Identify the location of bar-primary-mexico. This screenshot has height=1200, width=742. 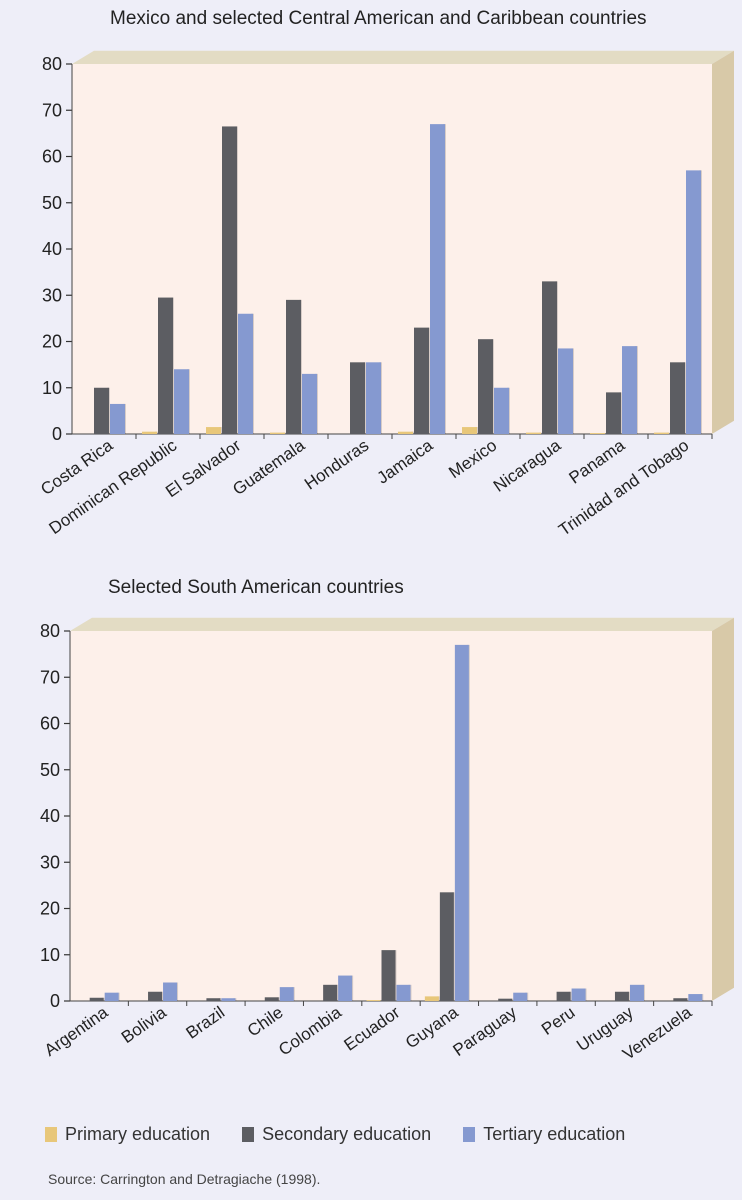
(469, 430).